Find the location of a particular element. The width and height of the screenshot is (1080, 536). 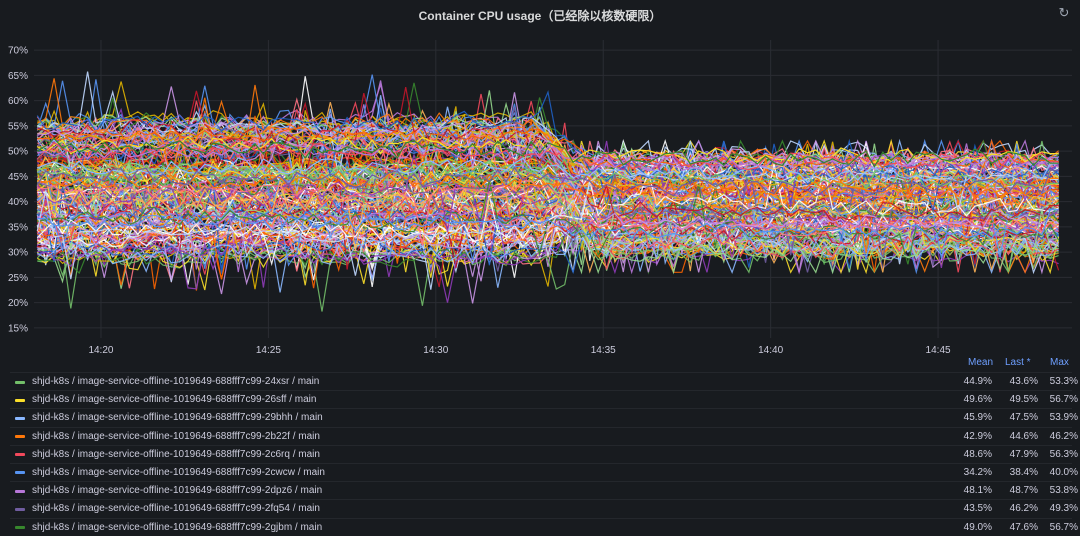

y-tick-label: 30% is located at coordinates (18, 253).